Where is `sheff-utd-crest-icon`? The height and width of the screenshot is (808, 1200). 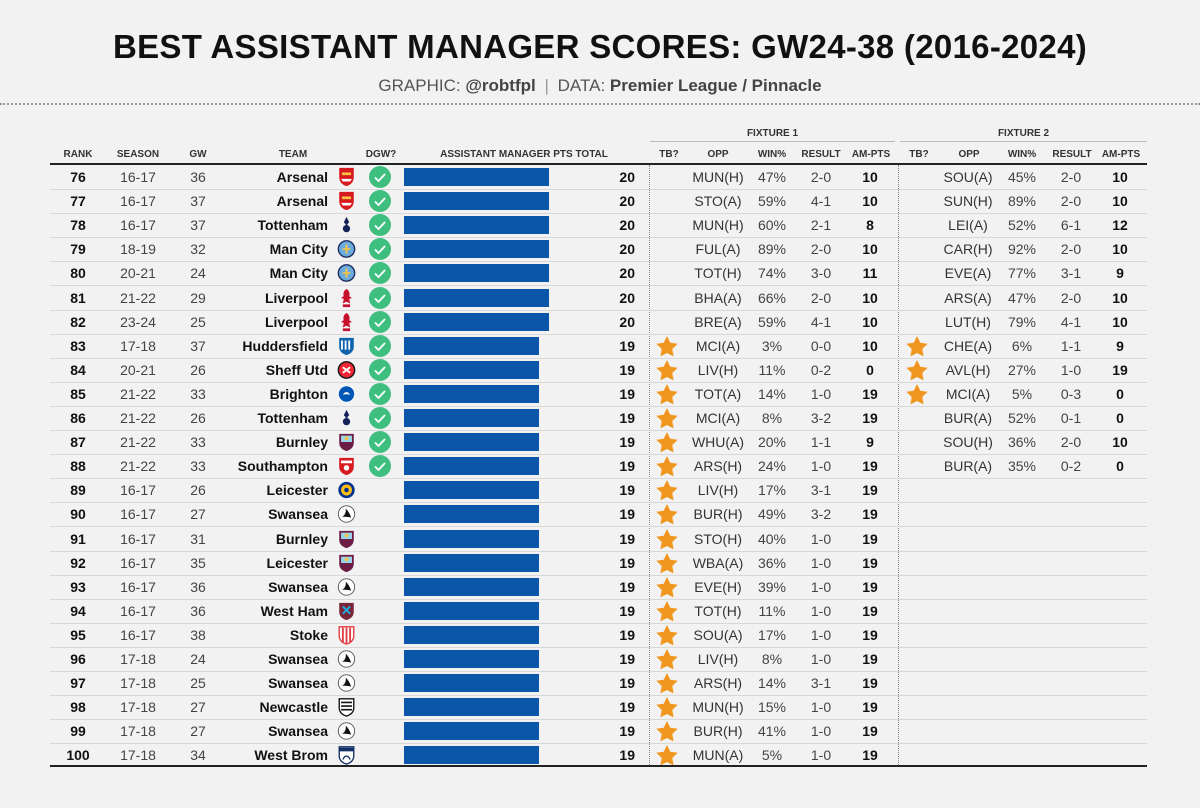
sheff-utd-crest-icon is located at coordinates (346, 370).